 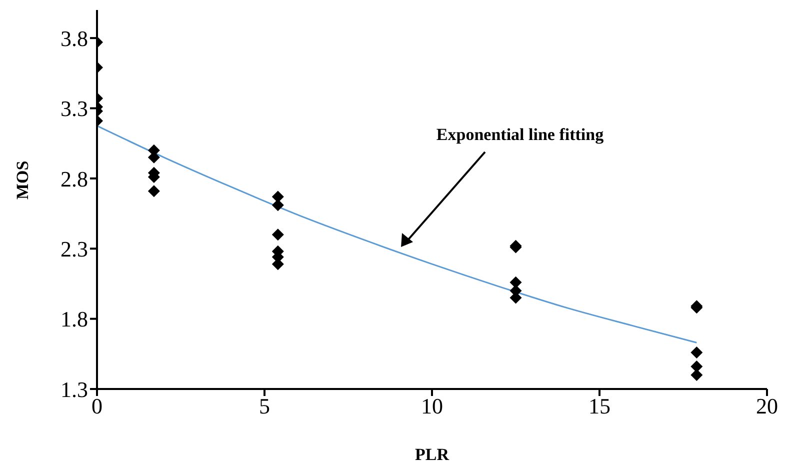 I want to click on x-axis-title: PLR, so click(x=432, y=454).